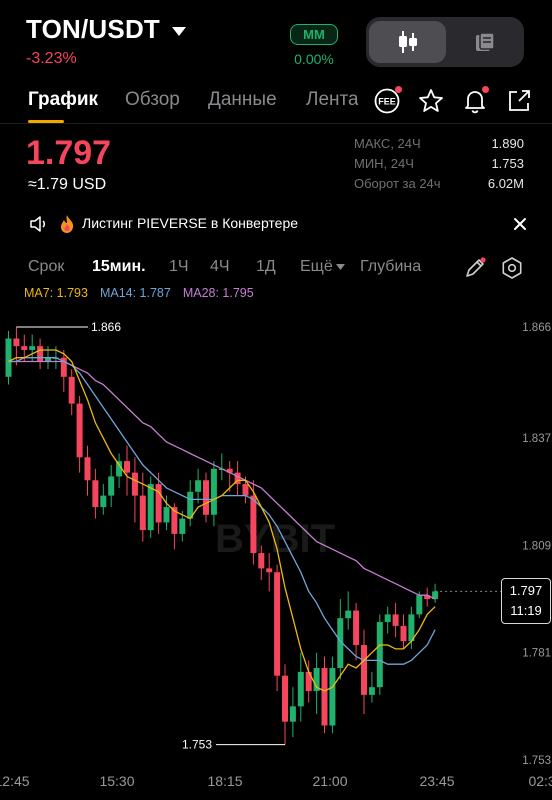 This screenshot has width=552, height=800. I want to click on share-icon, so click(519, 101).